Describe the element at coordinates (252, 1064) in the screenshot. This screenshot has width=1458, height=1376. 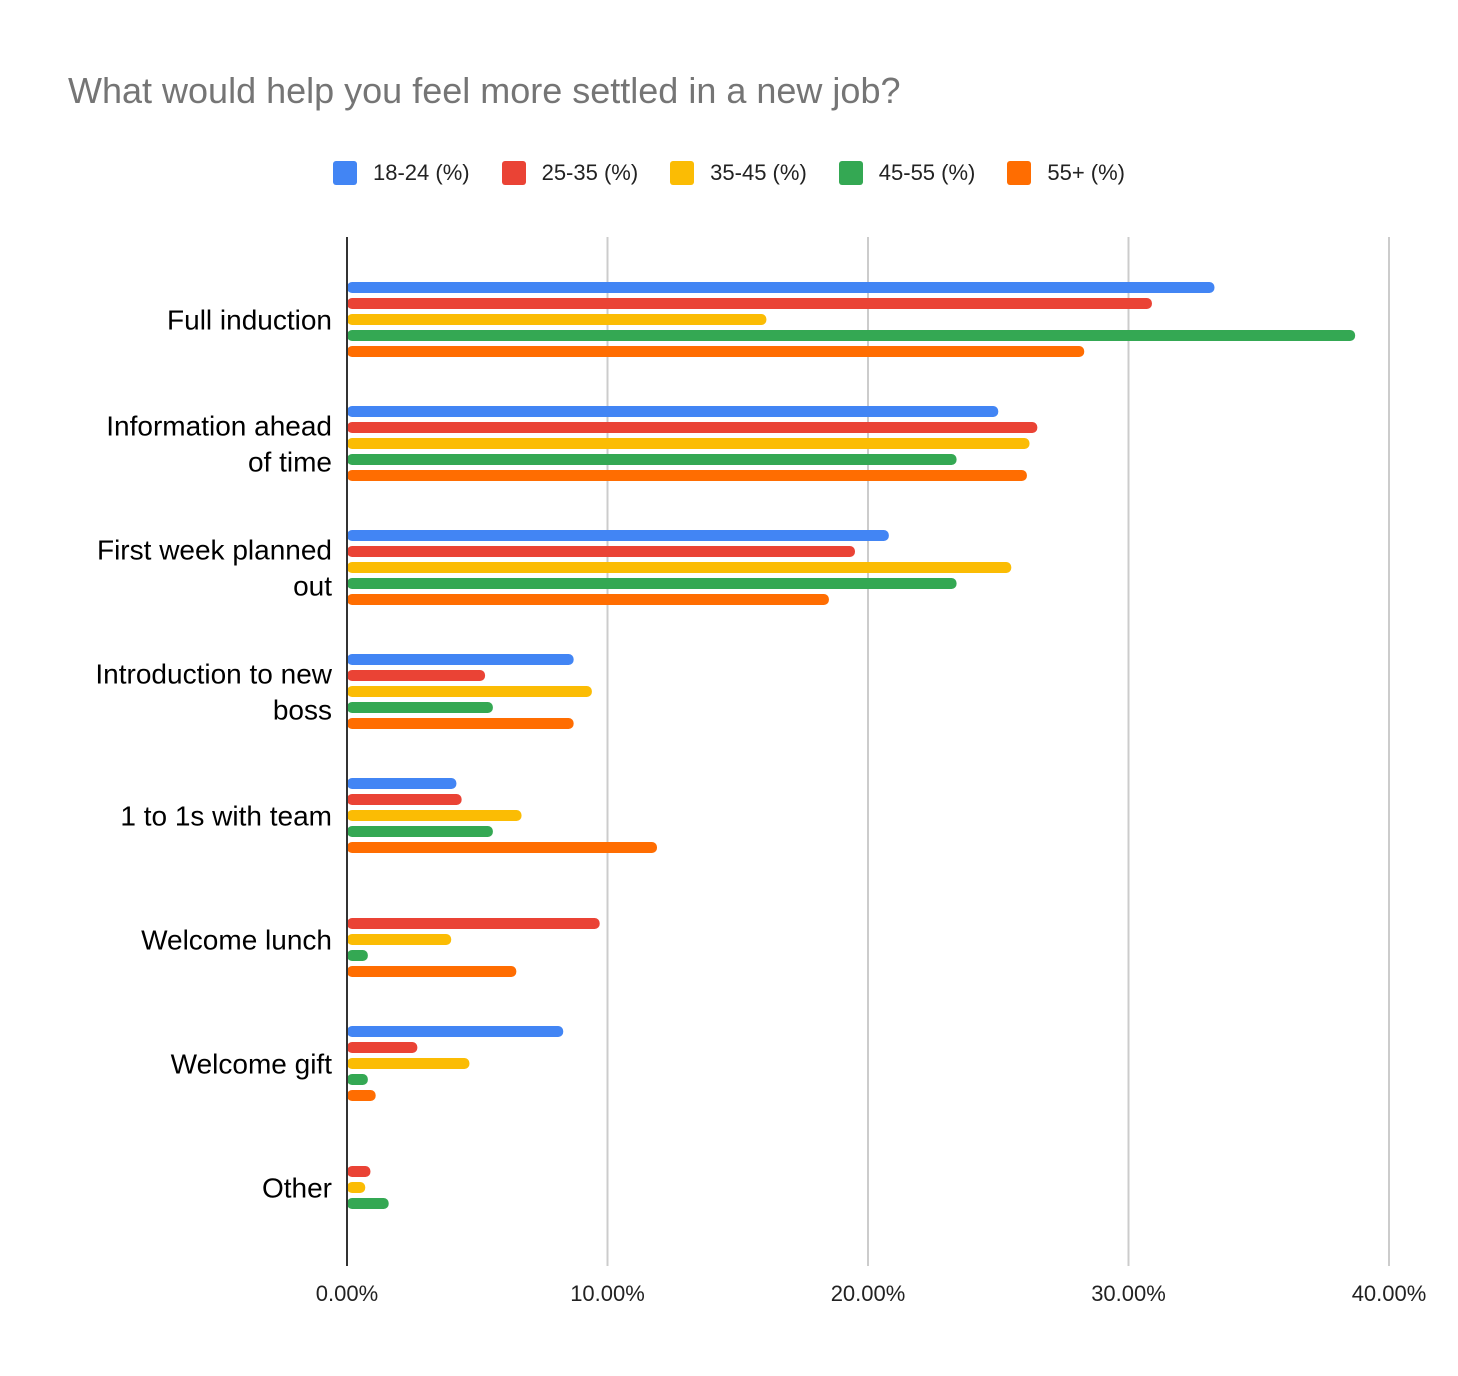
I see `category-label: Welcome gift` at that location.